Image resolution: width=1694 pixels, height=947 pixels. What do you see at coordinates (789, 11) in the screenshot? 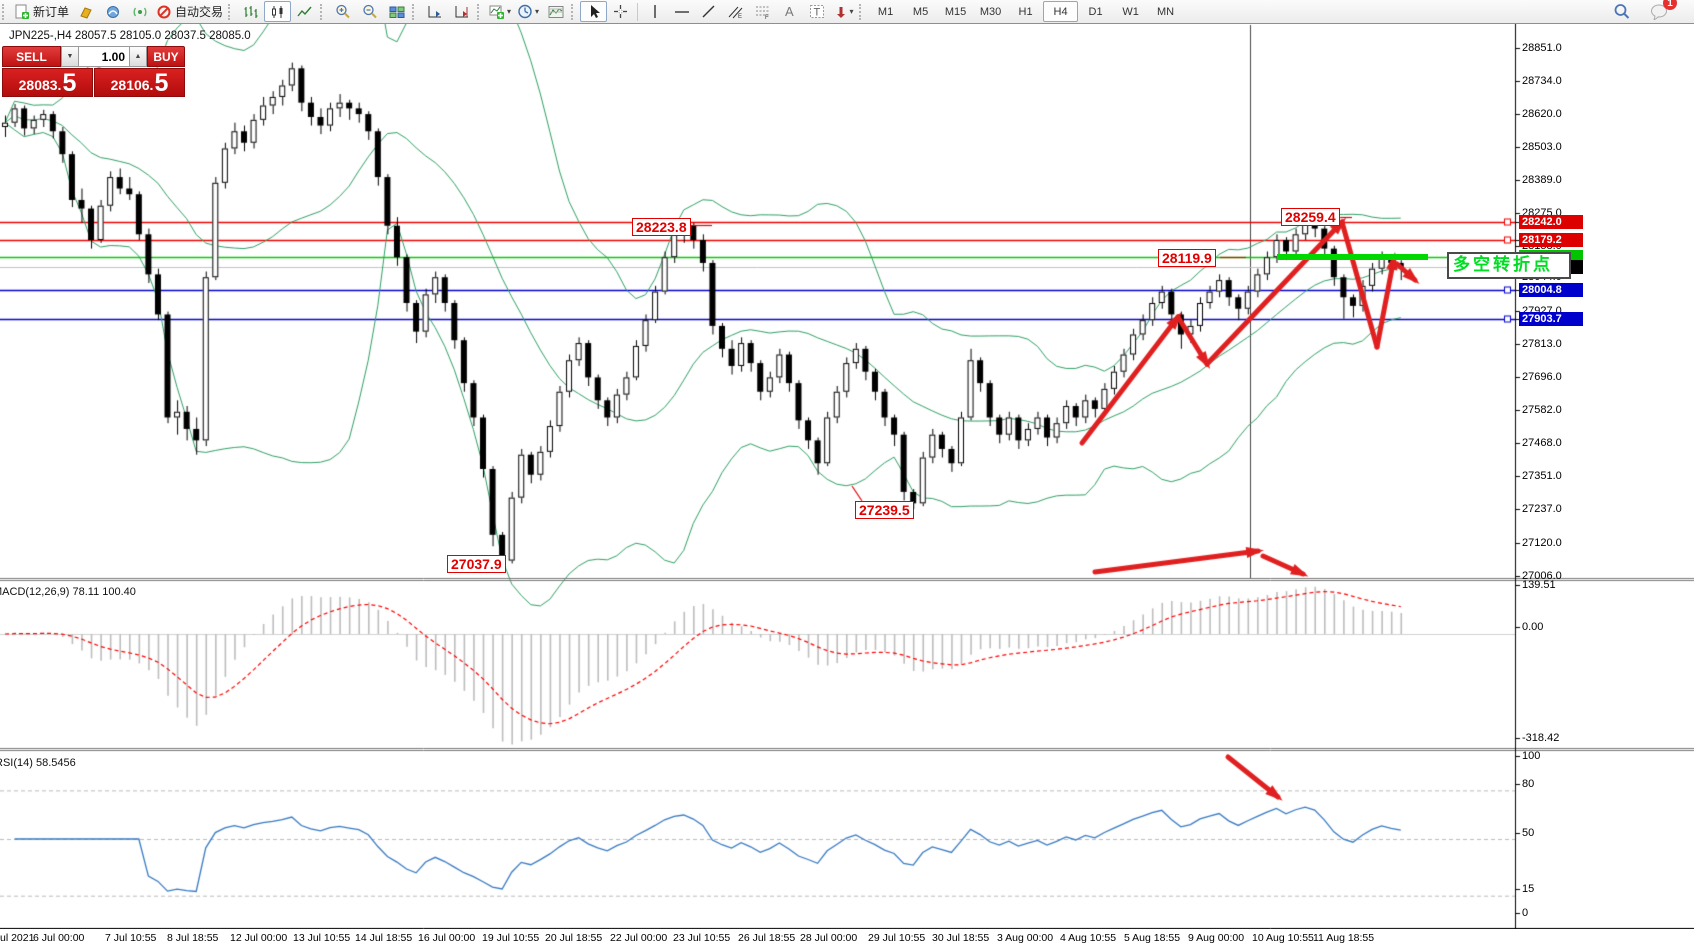
I see `text-button: A` at bounding box center [789, 11].